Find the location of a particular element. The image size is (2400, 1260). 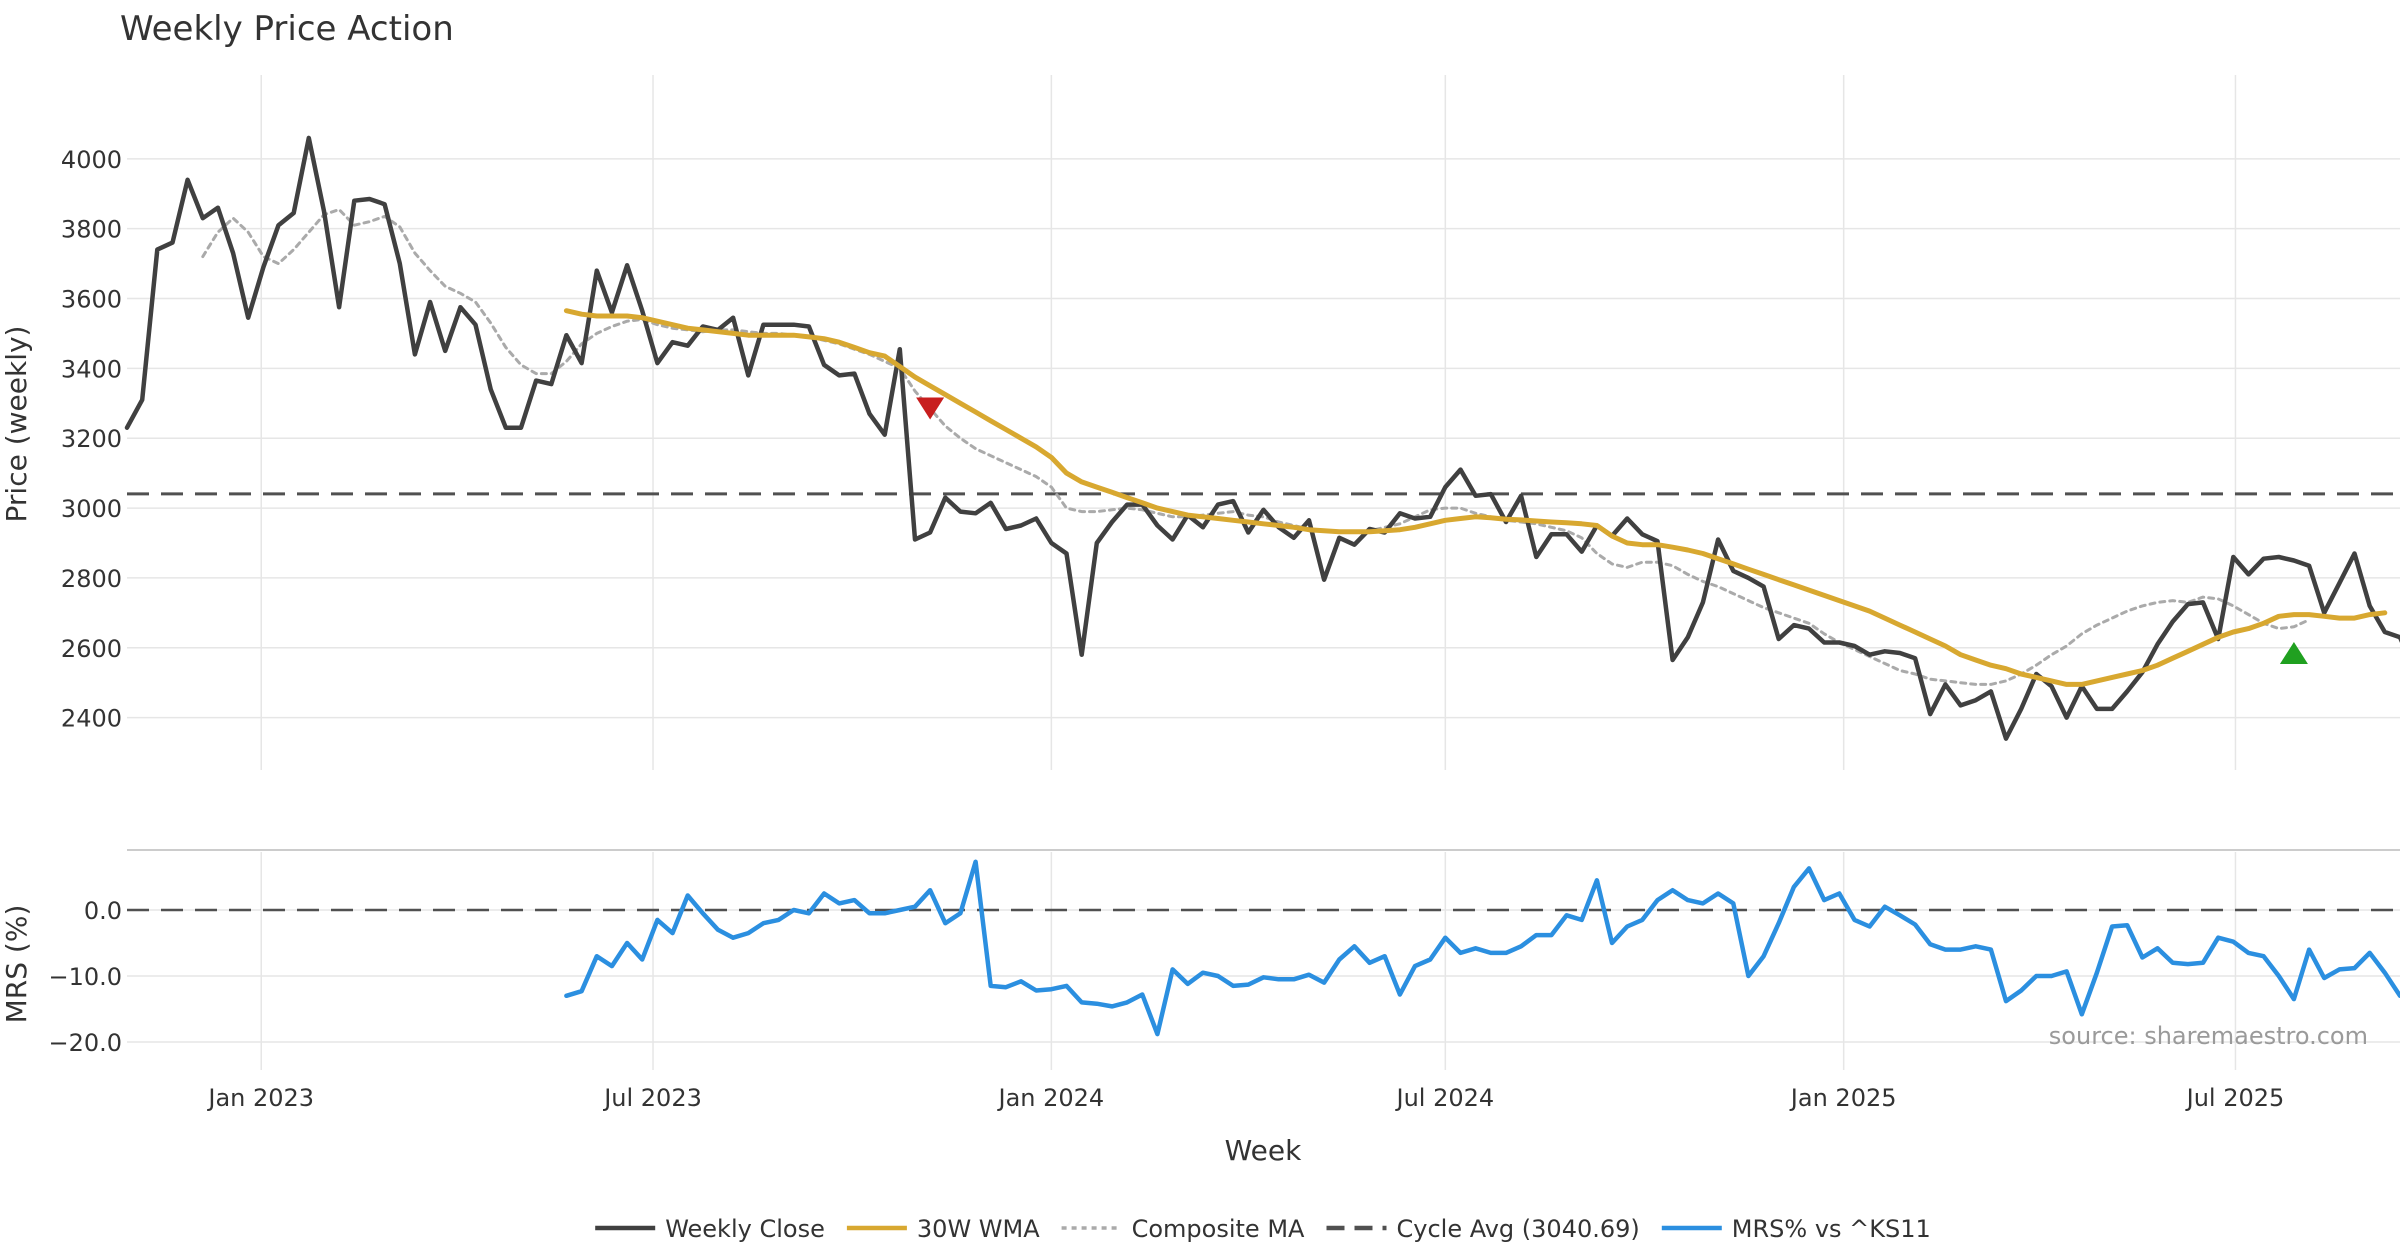

mrs-line is located at coordinates (1482, 948).